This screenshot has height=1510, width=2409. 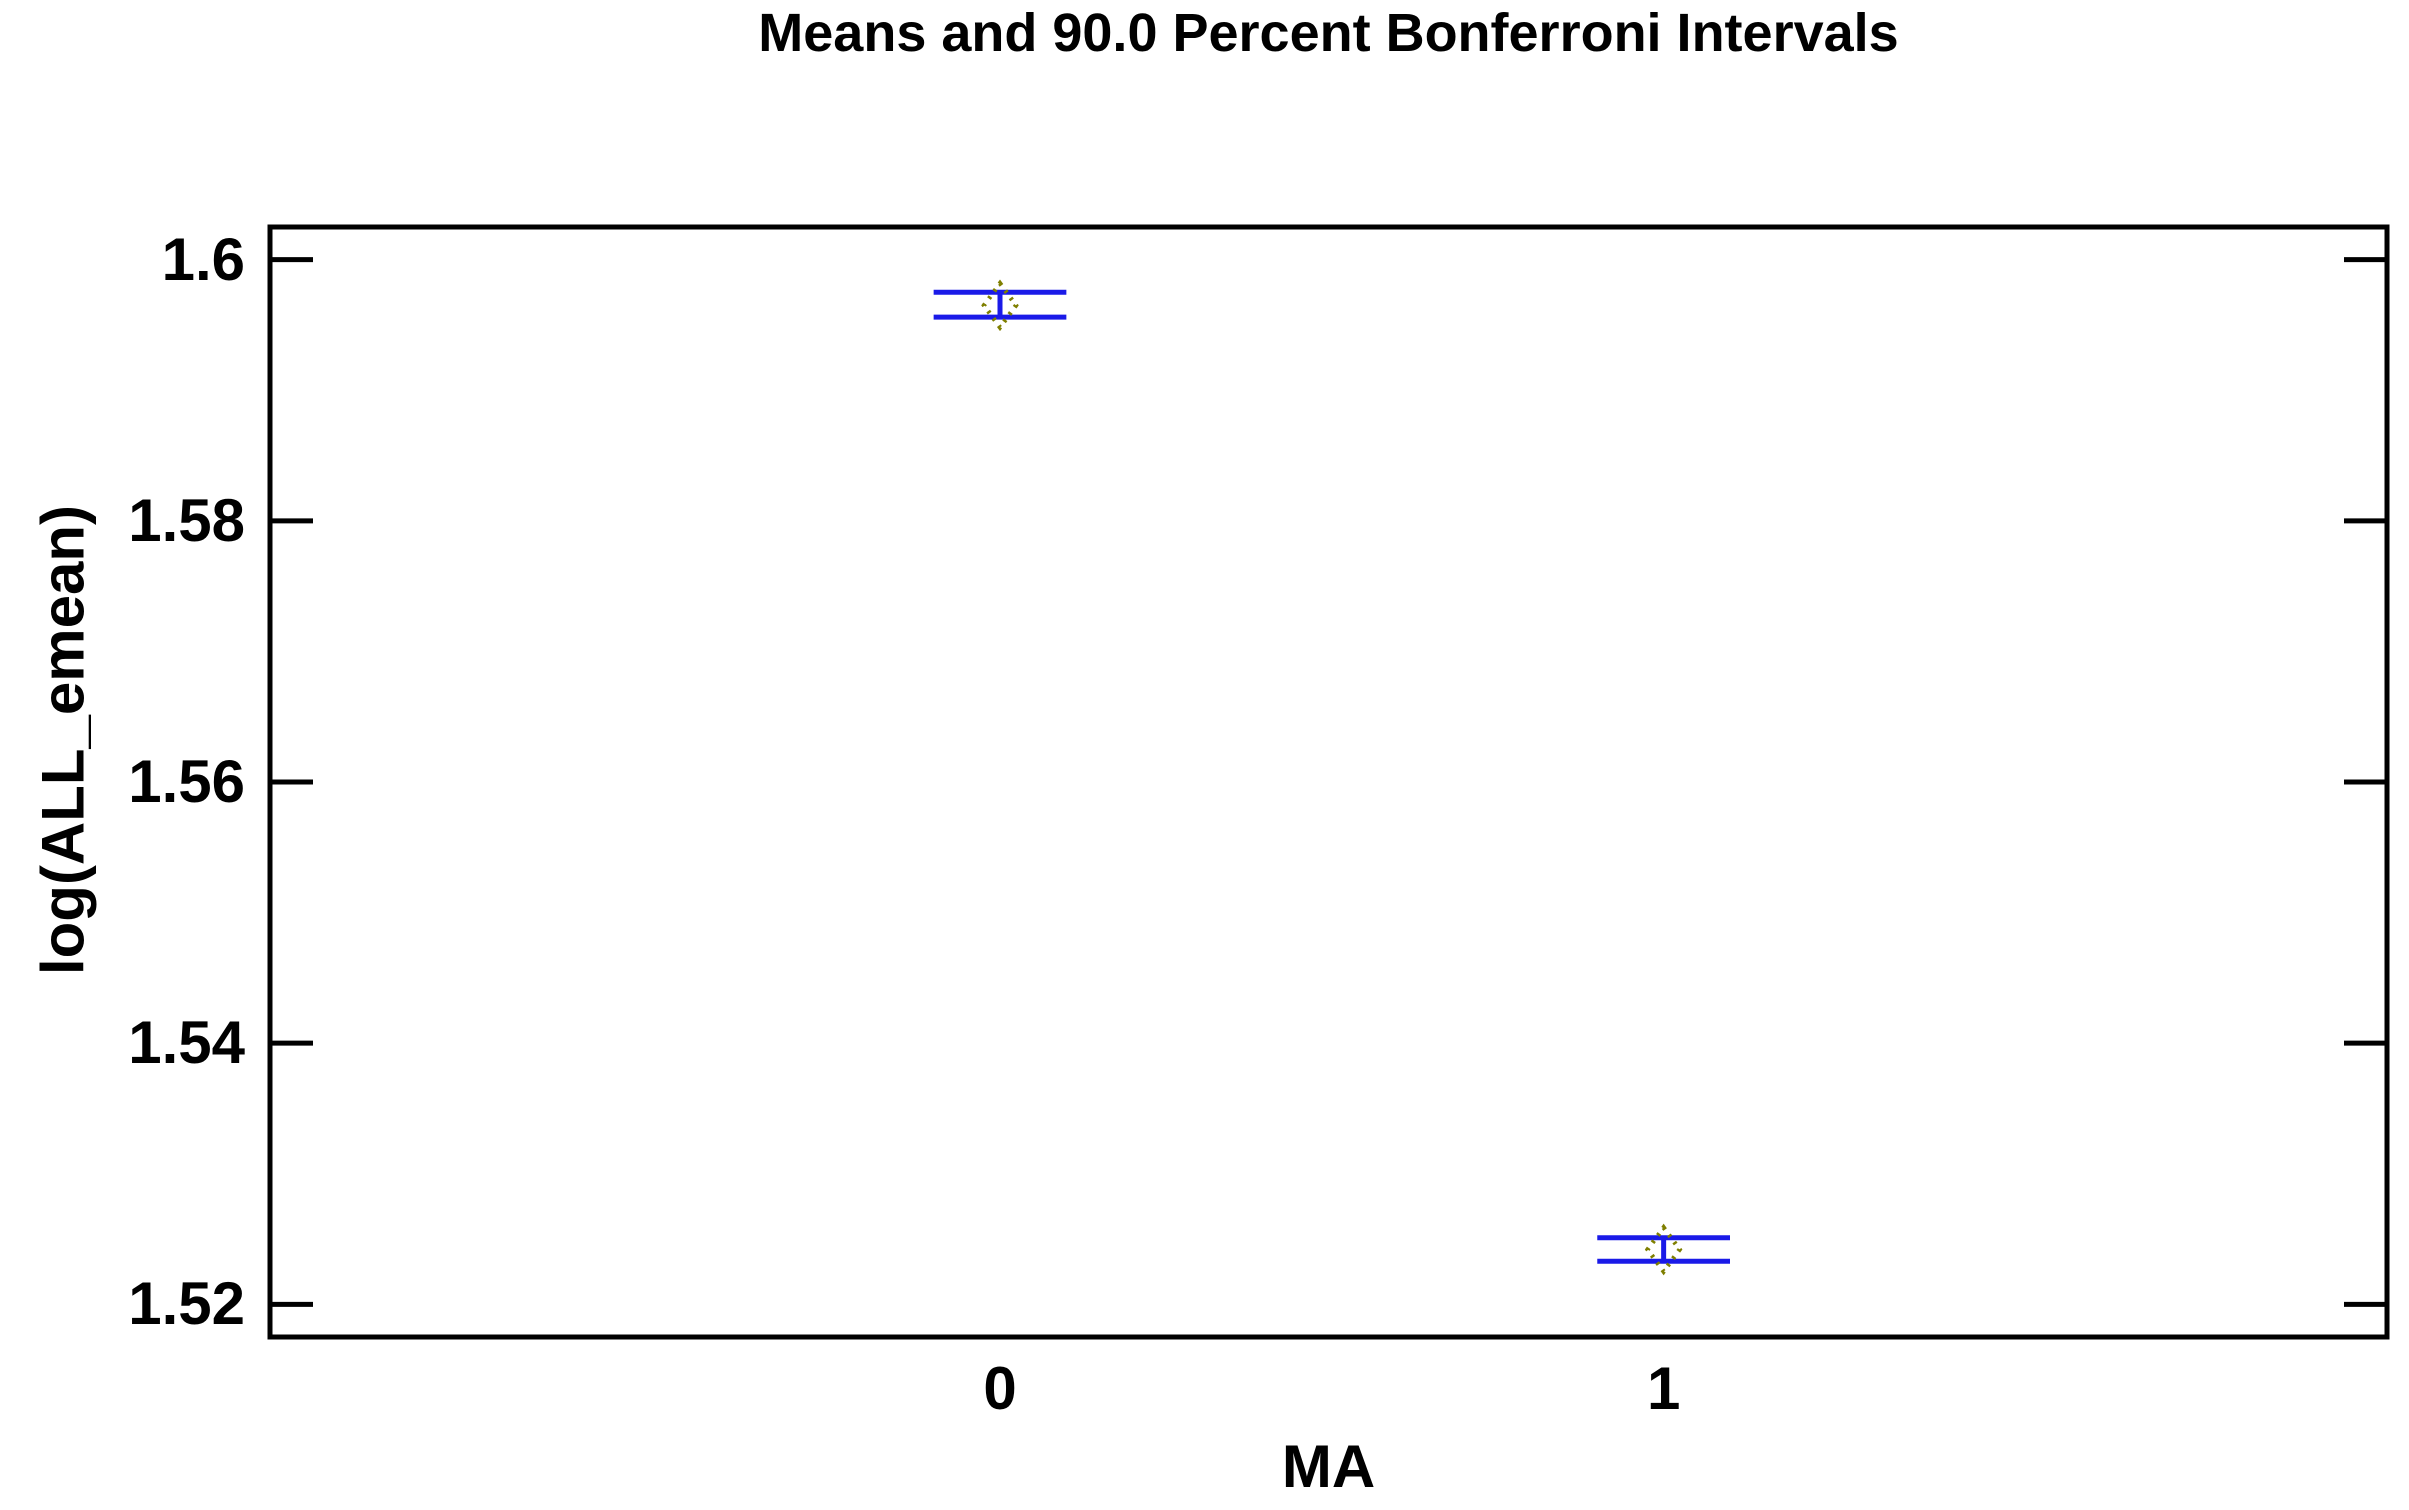 I want to click on x-tick-label: 1, so click(x=1663, y=1388).